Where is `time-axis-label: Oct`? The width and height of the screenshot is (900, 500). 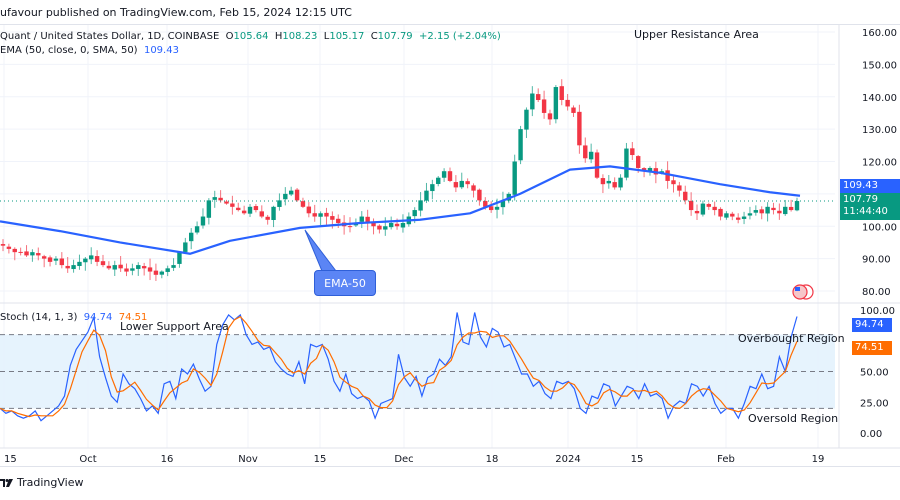
time-axis-label: Oct is located at coordinates (87, 459).